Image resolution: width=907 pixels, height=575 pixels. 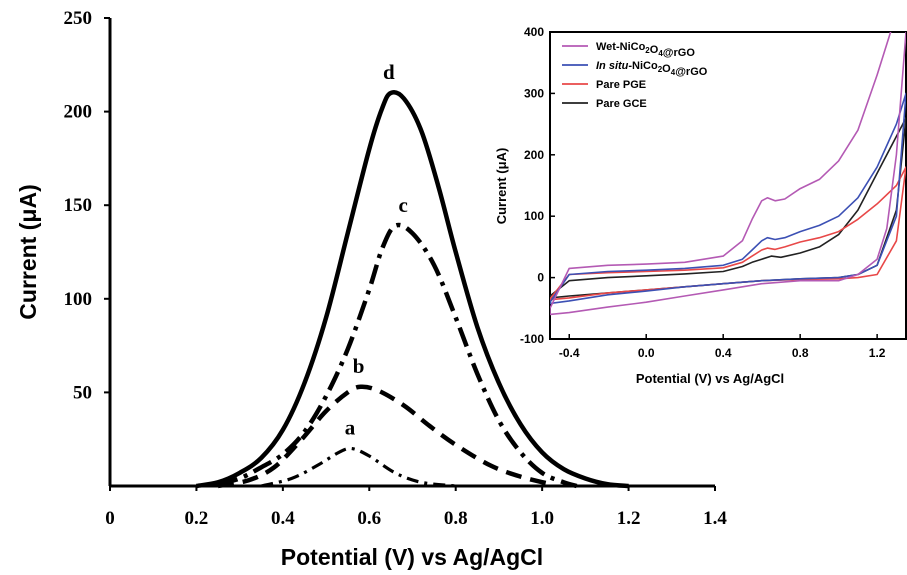 I want to click on main-y-ticks: 50 100 150 200 250, so click(x=87, y=205).